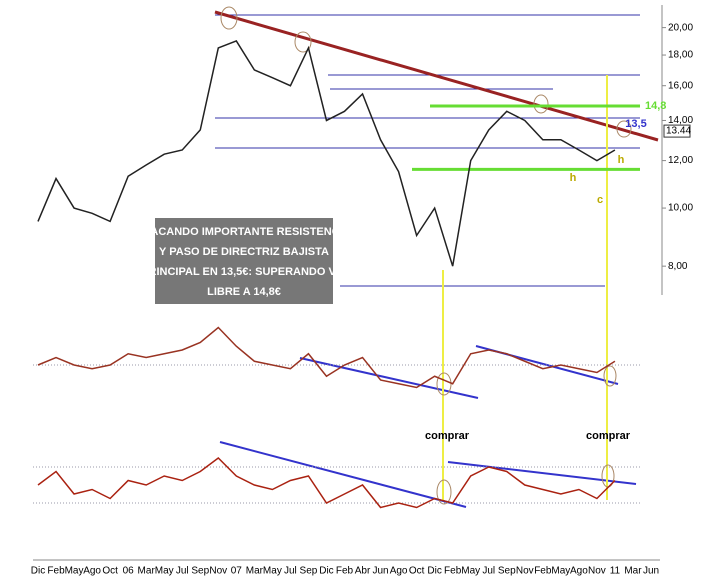  What do you see at coordinates (244, 252) in the screenshot?
I see `text-box-line: Y PASO DE DIRECTRIZ BAJISTA` at bounding box center [244, 252].